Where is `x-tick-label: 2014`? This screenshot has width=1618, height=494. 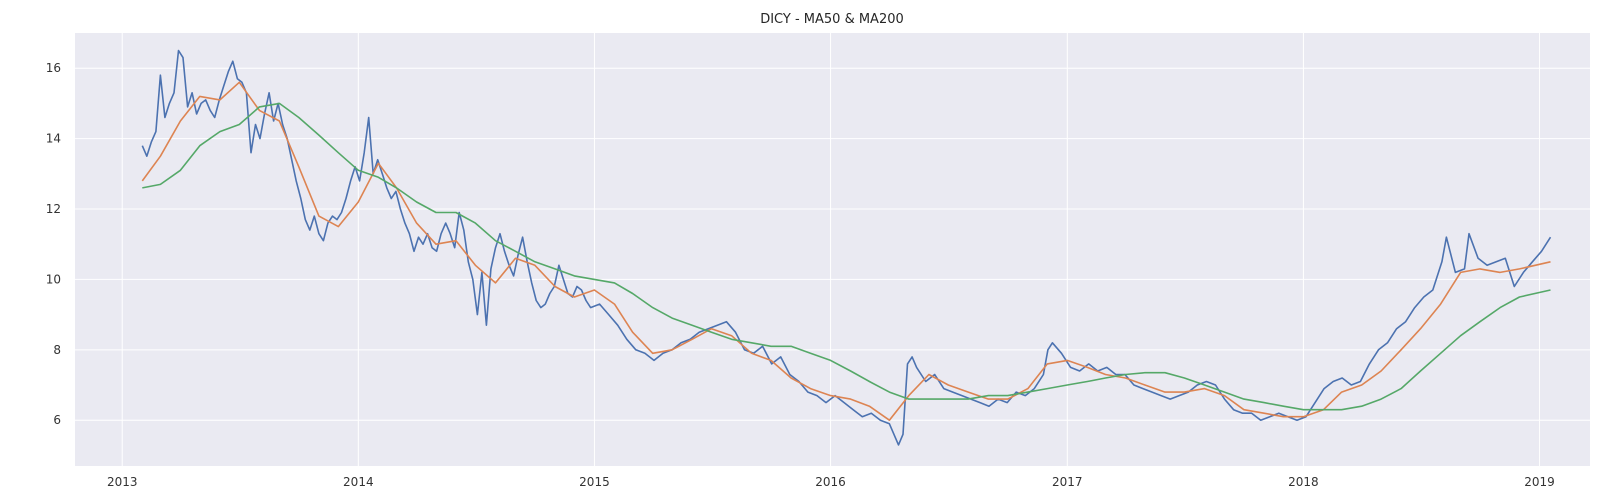
x-tick-label: 2014 is located at coordinates (358, 482).